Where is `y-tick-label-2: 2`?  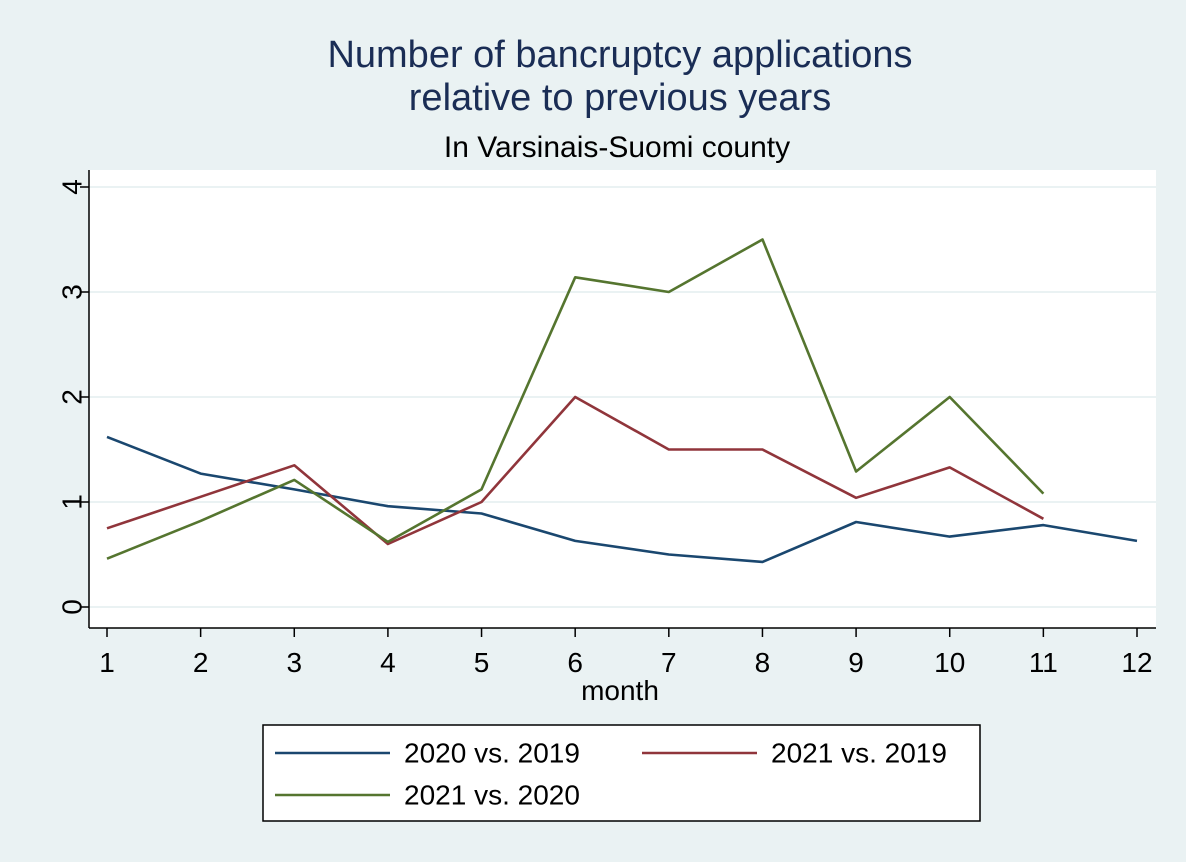 y-tick-label-2: 2 is located at coordinates (72, 397).